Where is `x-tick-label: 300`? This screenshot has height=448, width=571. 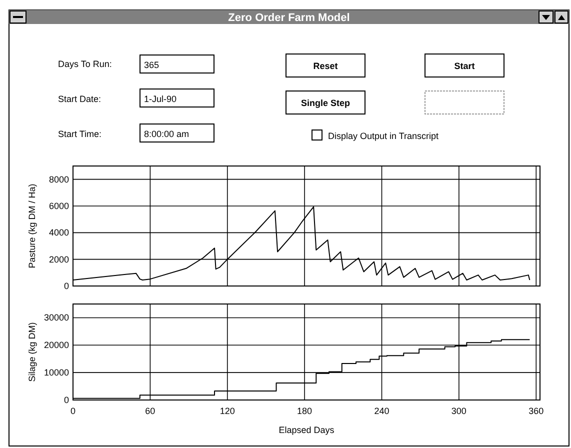
x-tick-label: 300 is located at coordinates (458, 411).